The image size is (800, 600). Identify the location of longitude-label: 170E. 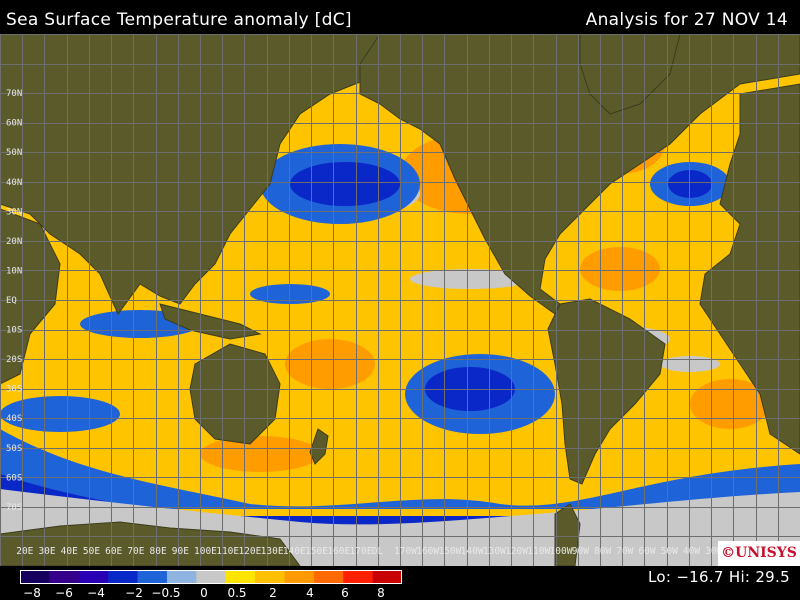
(361, 551).